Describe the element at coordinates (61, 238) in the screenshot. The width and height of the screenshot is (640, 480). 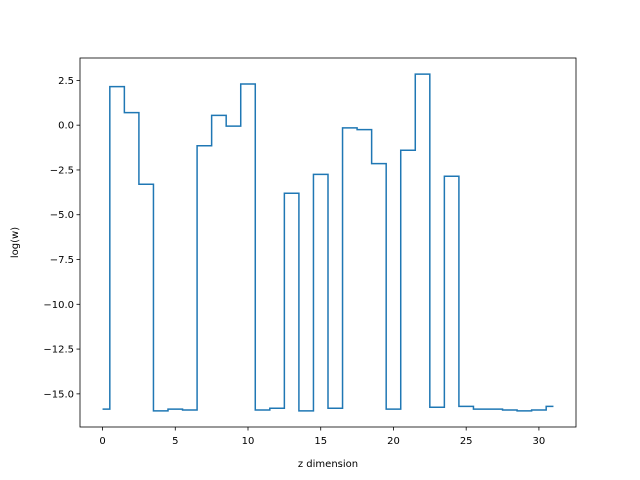
I see `y-axis: 2.5 0.0 −2.5 −5.0 −7.5 −10.0 −12.5 −15.0` at that location.